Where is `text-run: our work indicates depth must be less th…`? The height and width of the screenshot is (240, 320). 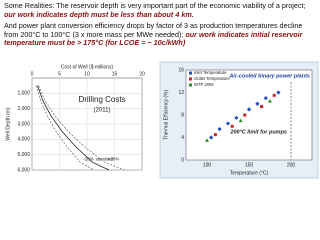
text-run: our work indicates depth must be less th… is located at coordinates (99, 14).